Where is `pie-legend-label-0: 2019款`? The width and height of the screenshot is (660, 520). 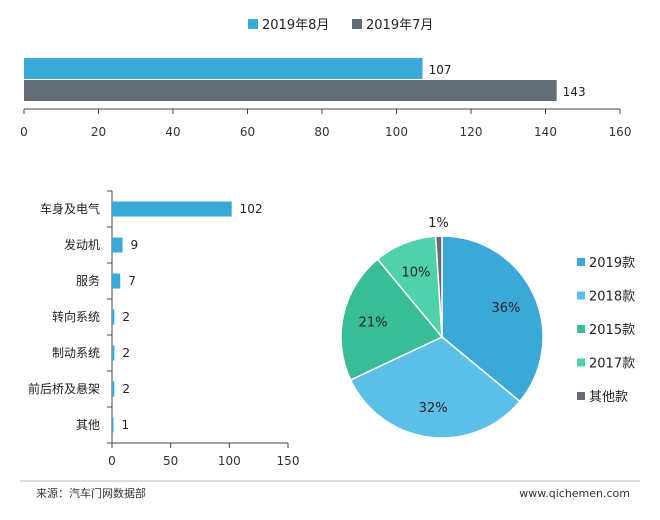
pie-legend-label-0: 2019款 is located at coordinates (612, 263).